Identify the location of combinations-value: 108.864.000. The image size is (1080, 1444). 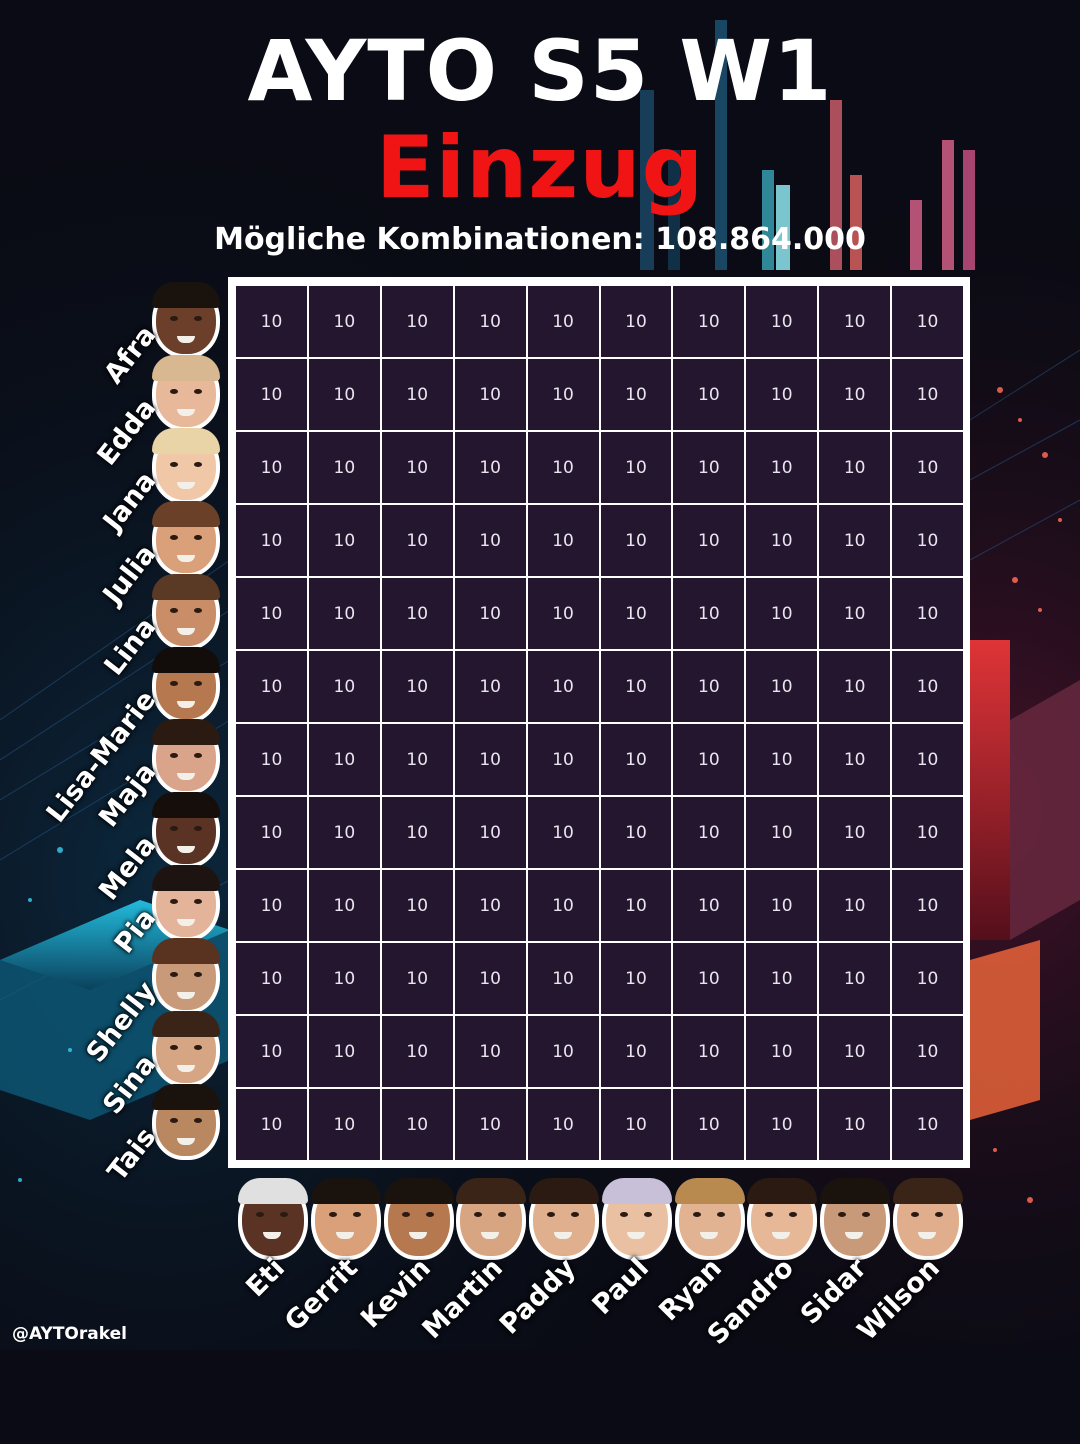
(760, 239).